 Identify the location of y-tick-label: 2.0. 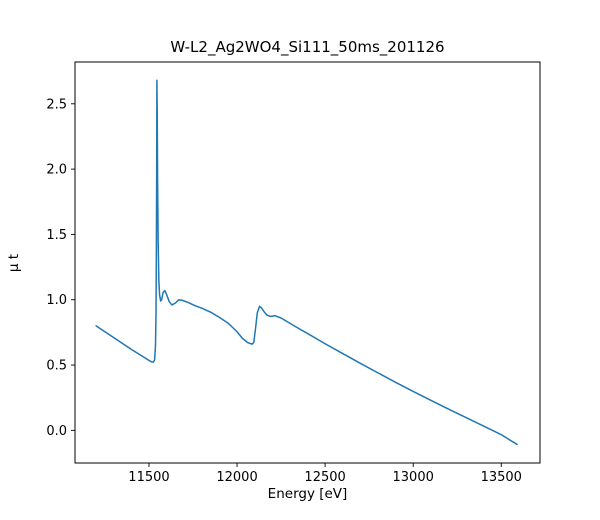
(56, 170).